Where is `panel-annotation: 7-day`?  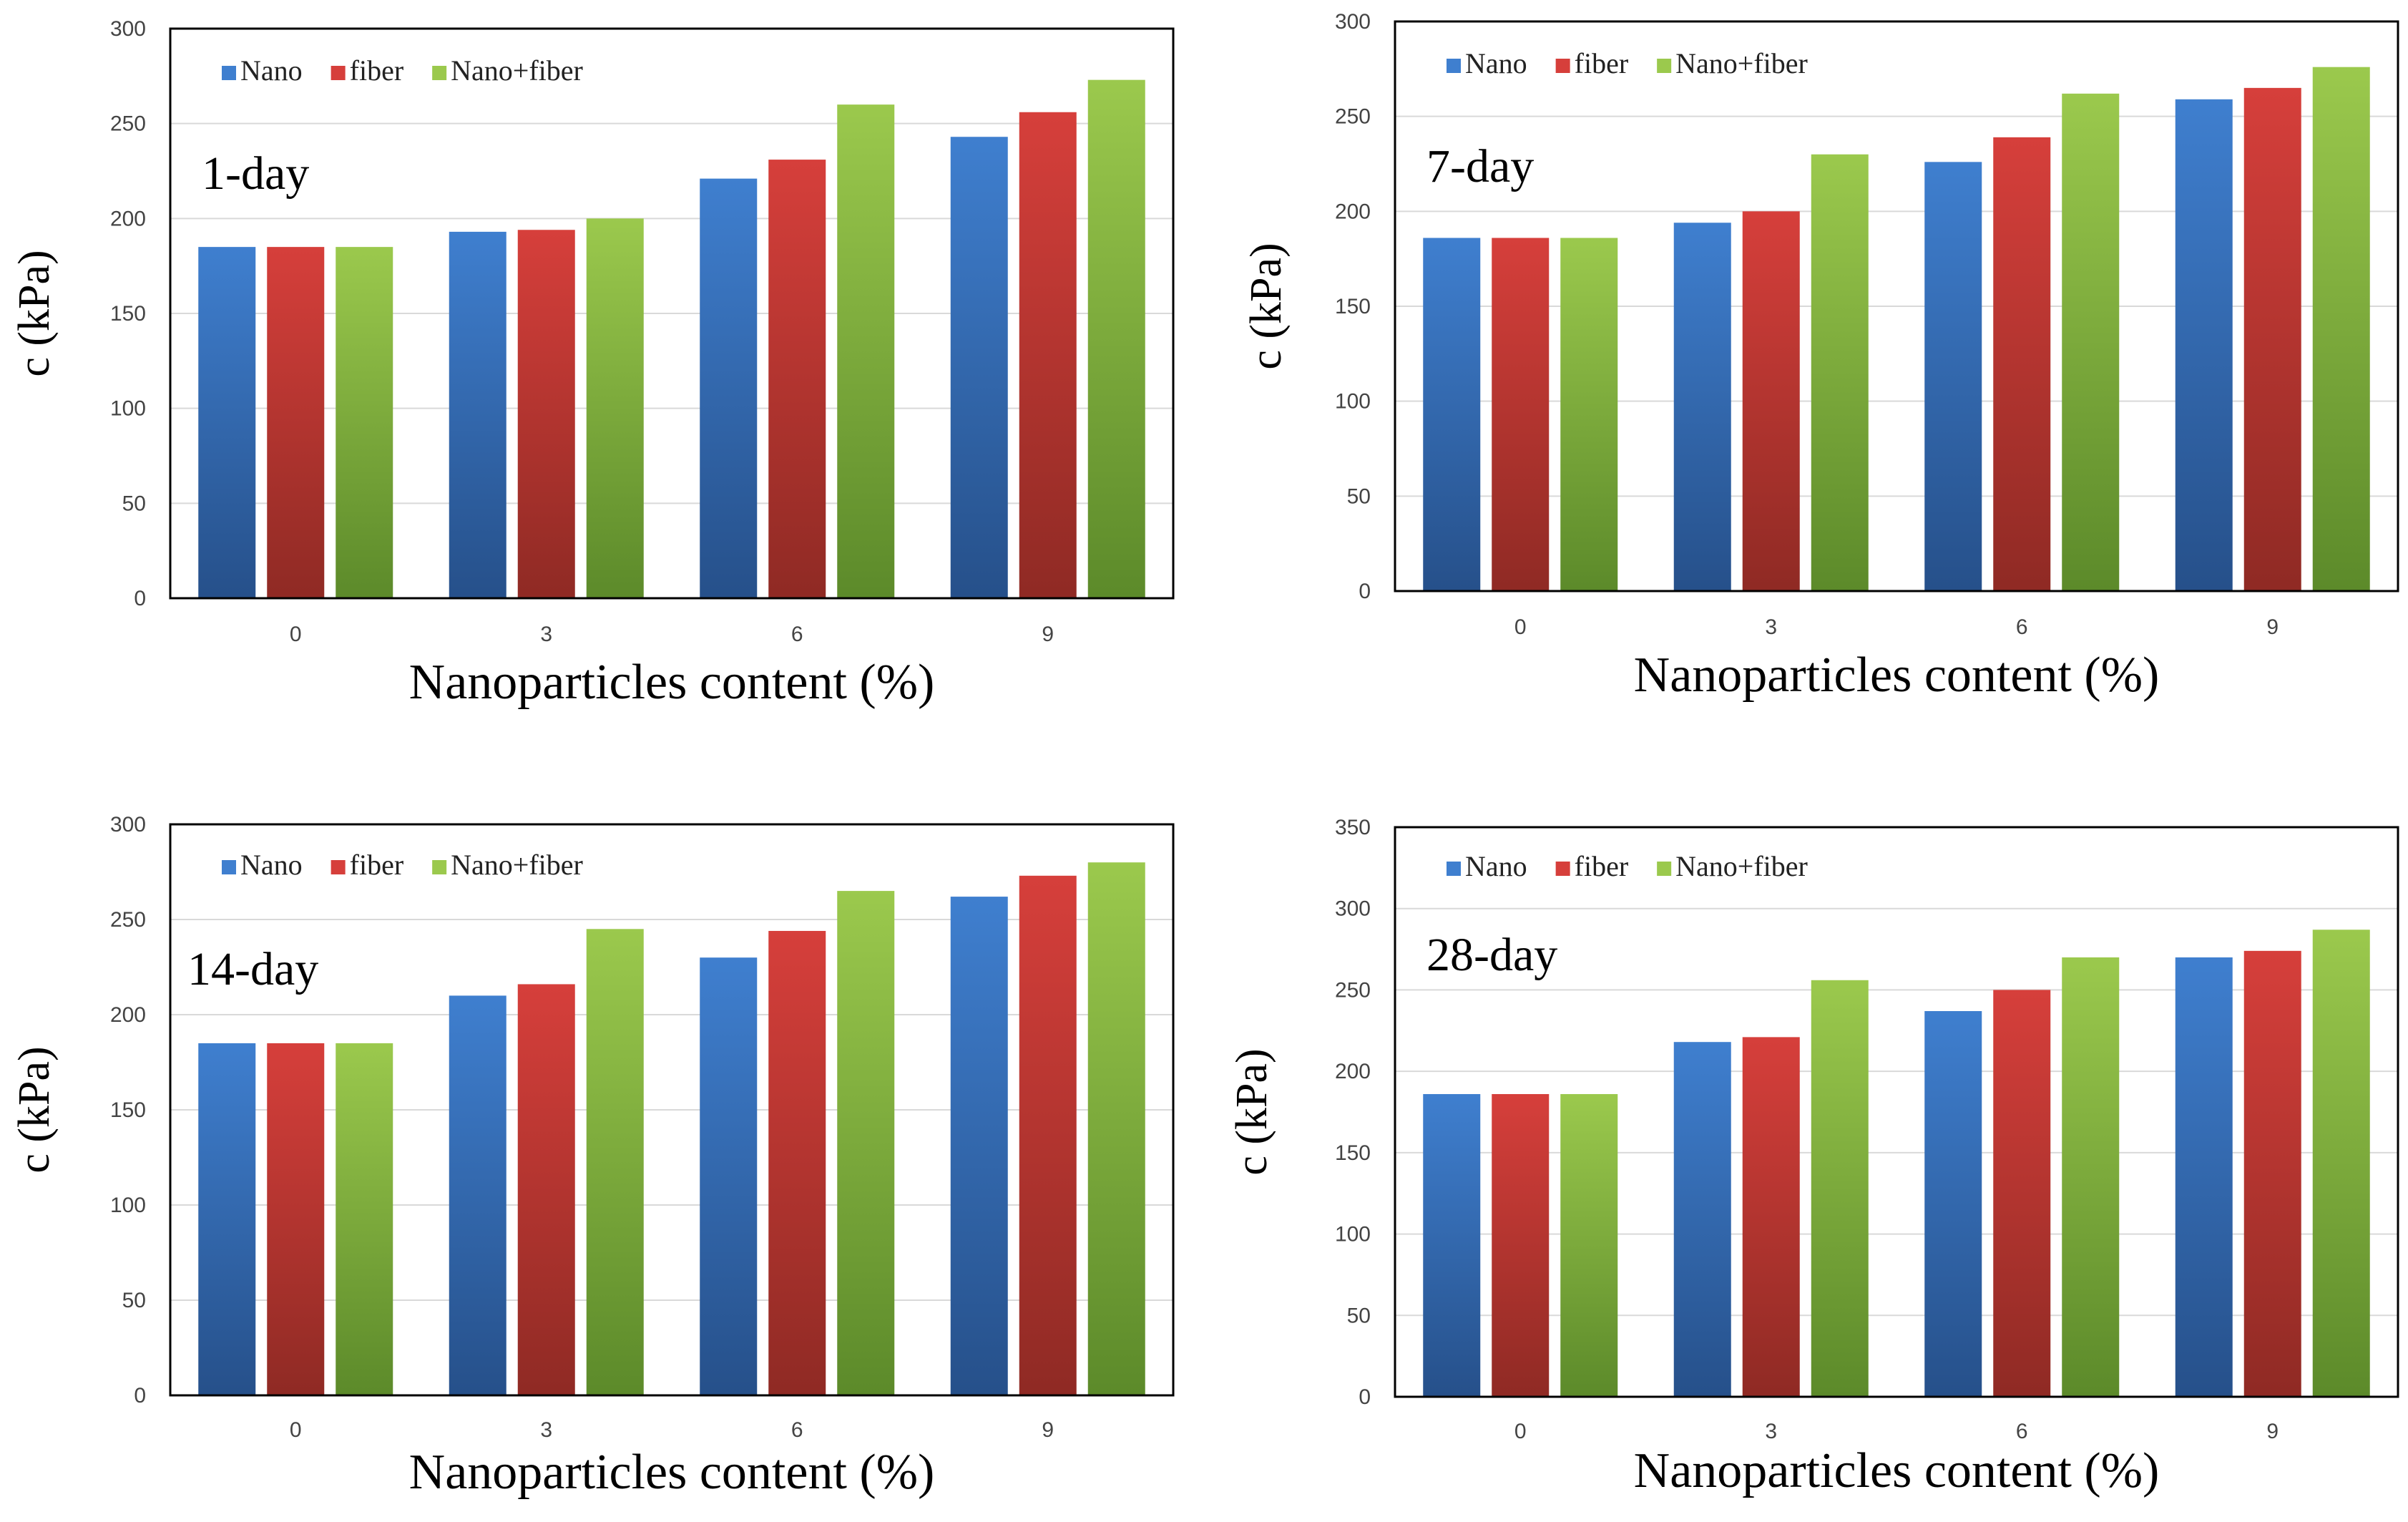 panel-annotation: 7-day is located at coordinates (1480, 166).